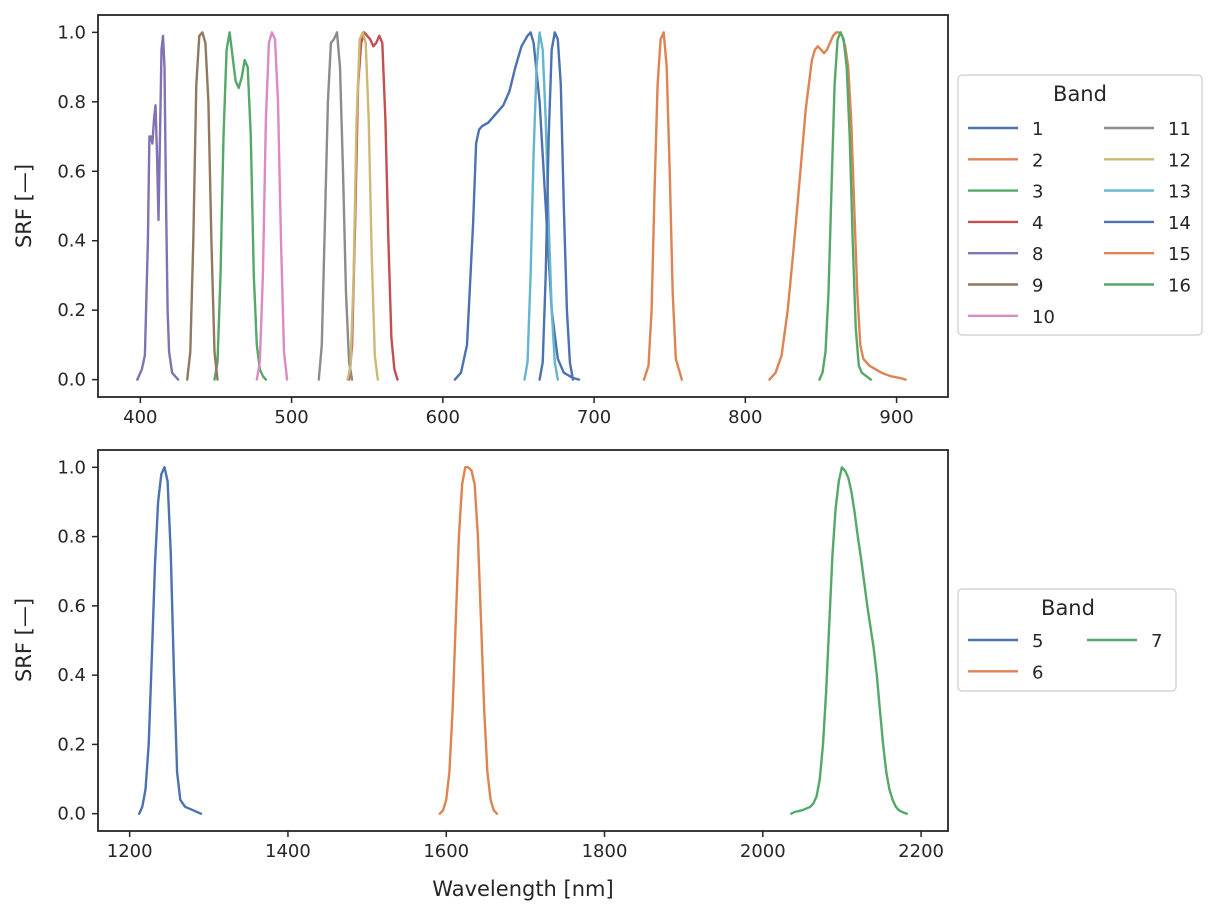 This screenshot has height=917, width=1217. I want to click on top-chart-legend-label: 13, so click(1179, 192).